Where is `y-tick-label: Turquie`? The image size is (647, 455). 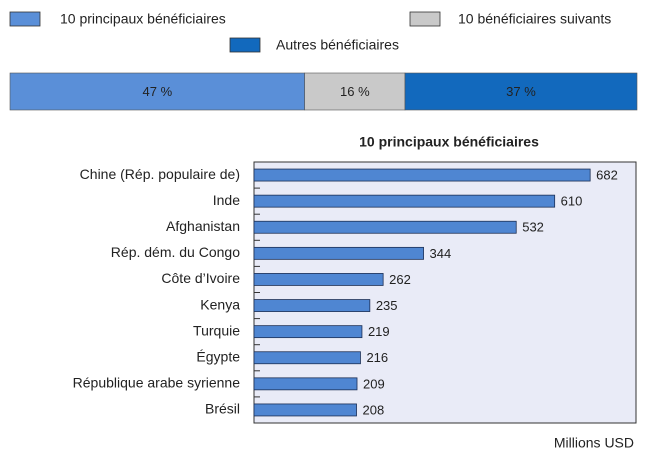
y-tick-label: Turquie is located at coordinates (216, 330).